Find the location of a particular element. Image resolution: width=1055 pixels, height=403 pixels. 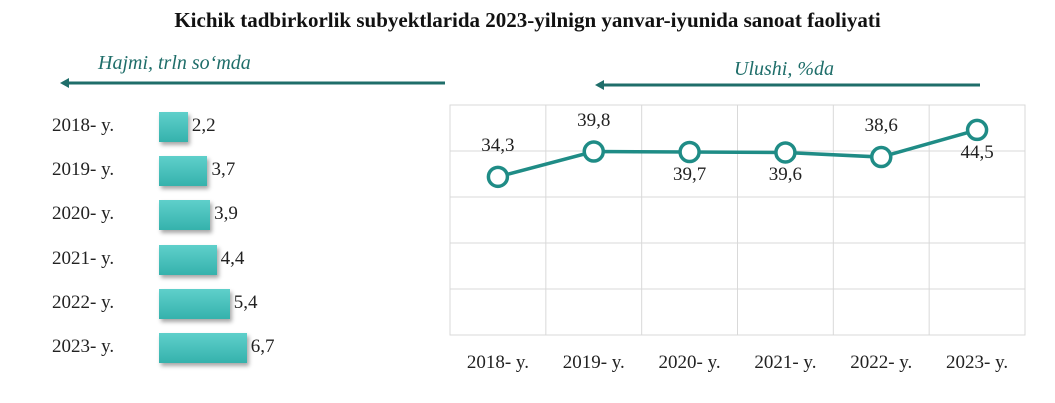

line-value-label: 44,5 is located at coordinates (977, 152).